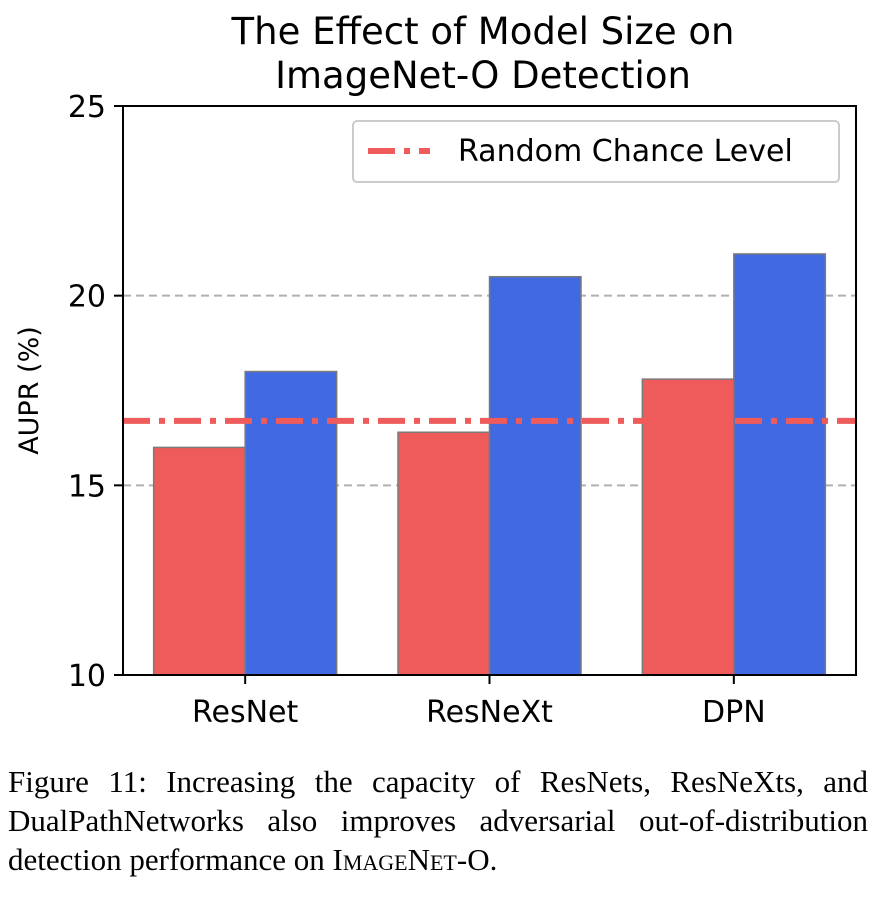 The width and height of the screenshot is (884, 897). I want to click on y-axis-label: AUPR (%), so click(29, 390).